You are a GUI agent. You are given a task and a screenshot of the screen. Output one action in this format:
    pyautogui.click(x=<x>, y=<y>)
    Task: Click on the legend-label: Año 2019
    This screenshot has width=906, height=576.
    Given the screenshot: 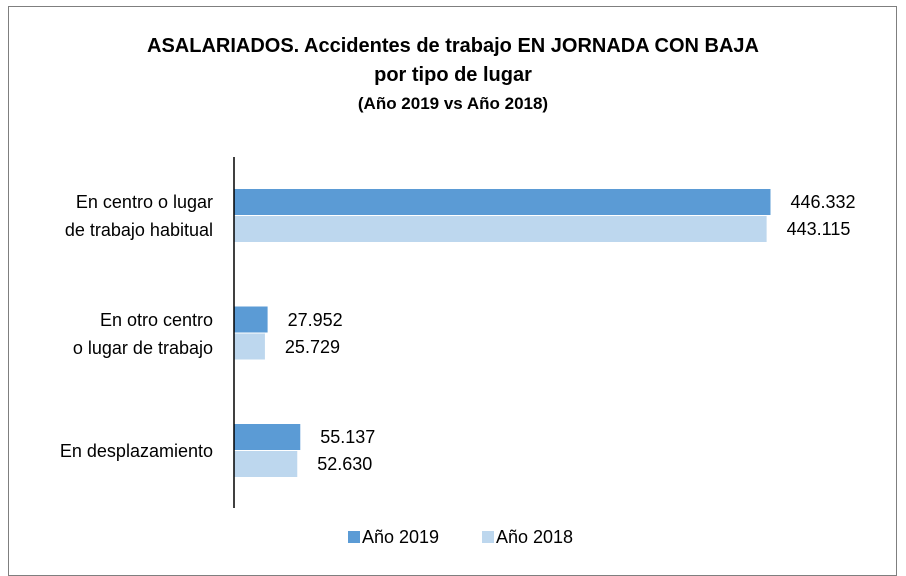 What is the action you would take?
    pyautogui.click(x=401, y=537)
    